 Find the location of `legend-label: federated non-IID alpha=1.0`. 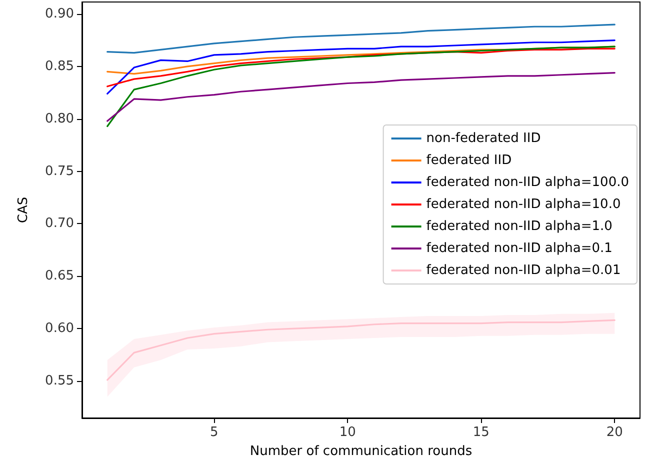

legend-label: federated non-IID alpha=1.0 is located at coordinates (519, 226).